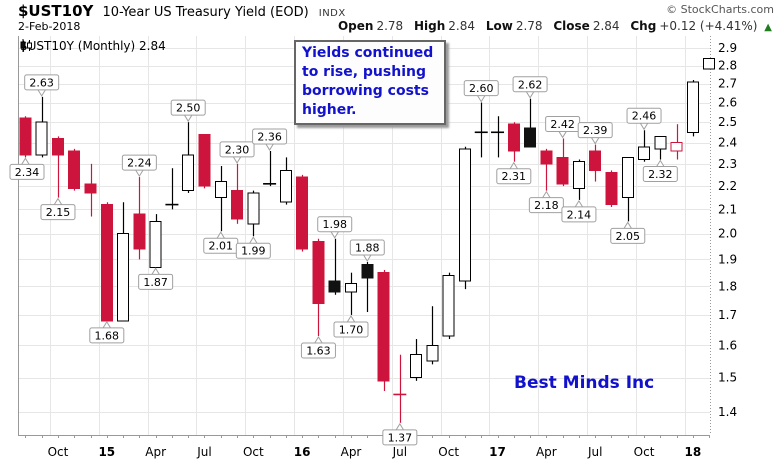 The height and width of the screenshot is (469, 780). I want to click on svg-text: 1.9, so click(727, 259).